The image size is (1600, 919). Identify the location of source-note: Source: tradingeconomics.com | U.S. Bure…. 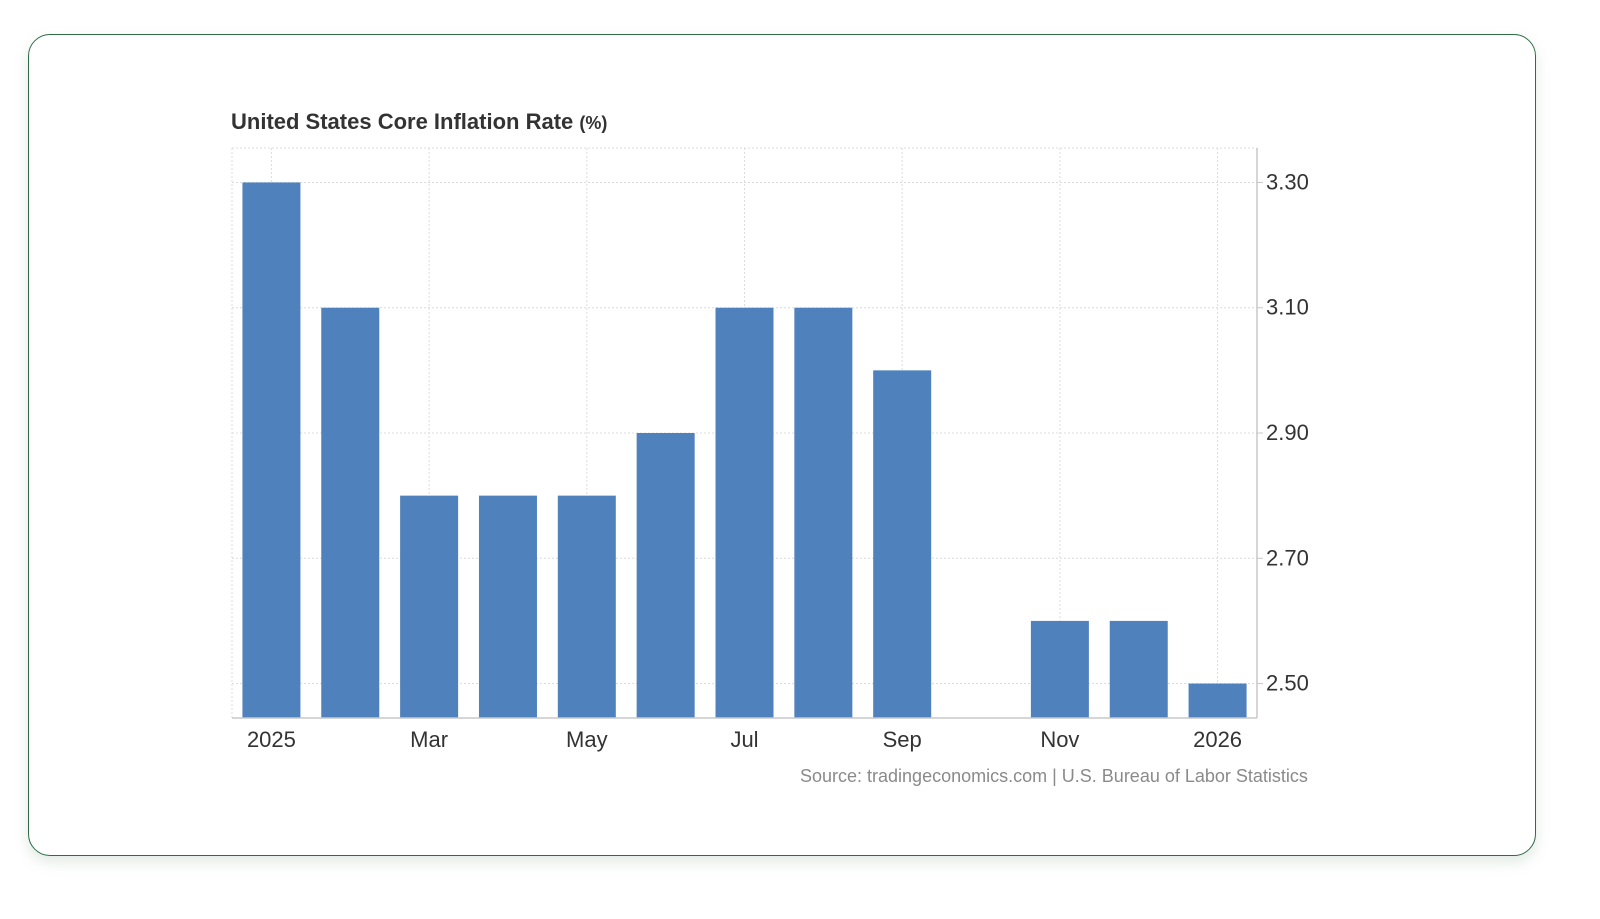
(1054, 776).